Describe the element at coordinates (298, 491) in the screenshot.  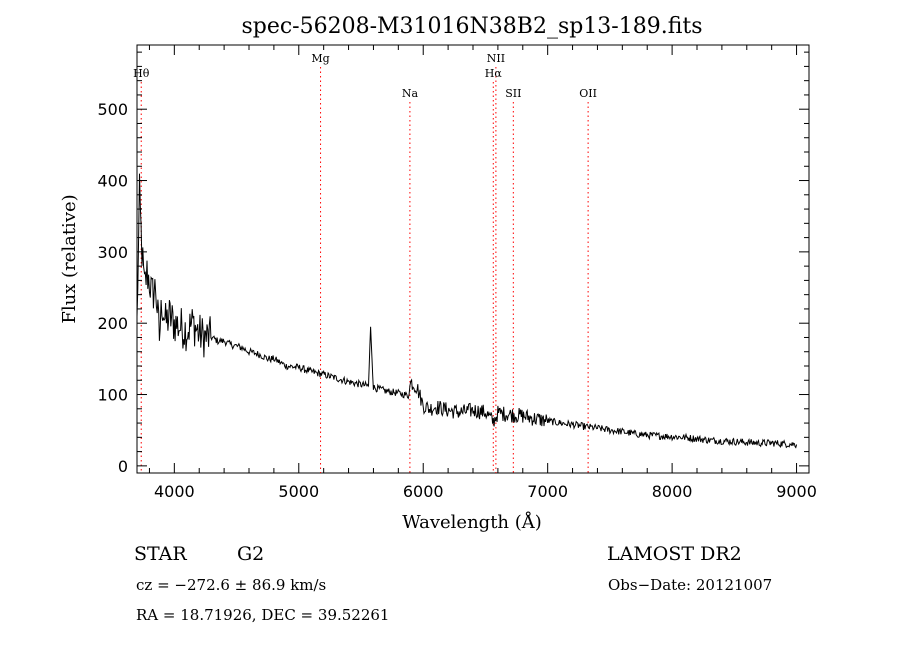
I see `x-tick-label: 5000` at that location.